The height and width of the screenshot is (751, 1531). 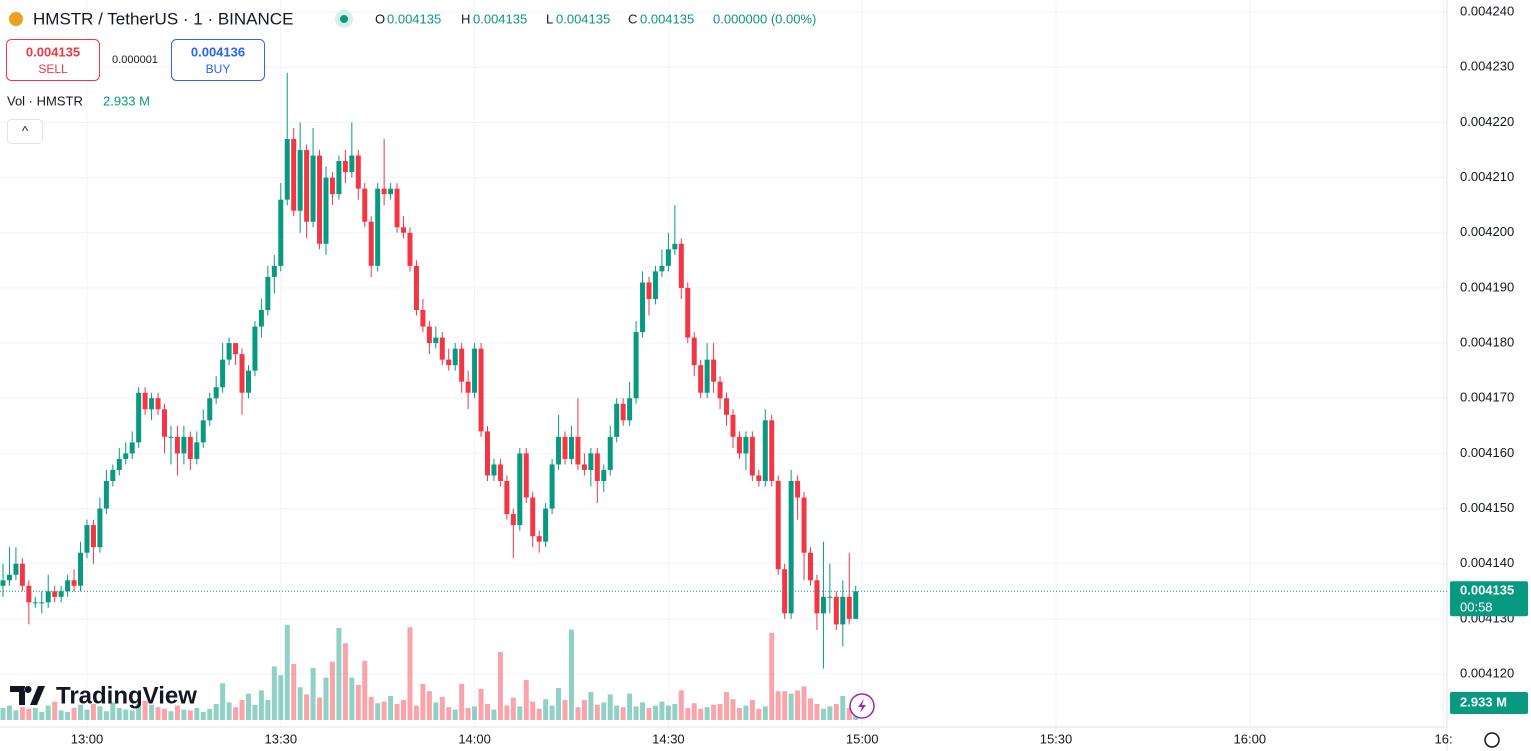 I want to click on sell-label: SELL, so click(x=53, y=69).